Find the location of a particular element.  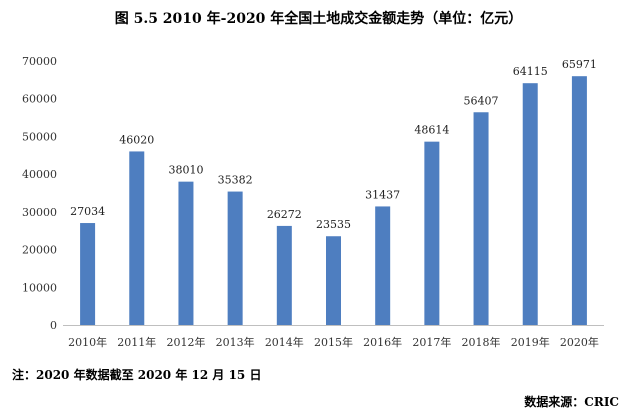

x-tick-label: 2019年 is located at coordinates (530, 342).